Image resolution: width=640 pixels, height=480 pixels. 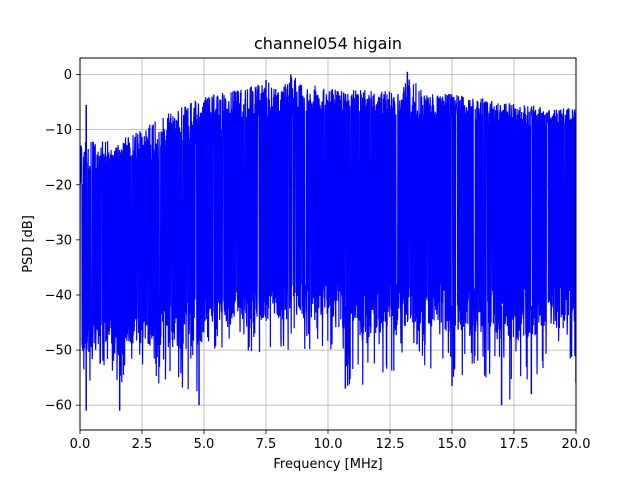 What do you see at coordinates (204, 444) in the screenshot?
I see `x-tick-label: 5.0` at bounding box center [204, 444].